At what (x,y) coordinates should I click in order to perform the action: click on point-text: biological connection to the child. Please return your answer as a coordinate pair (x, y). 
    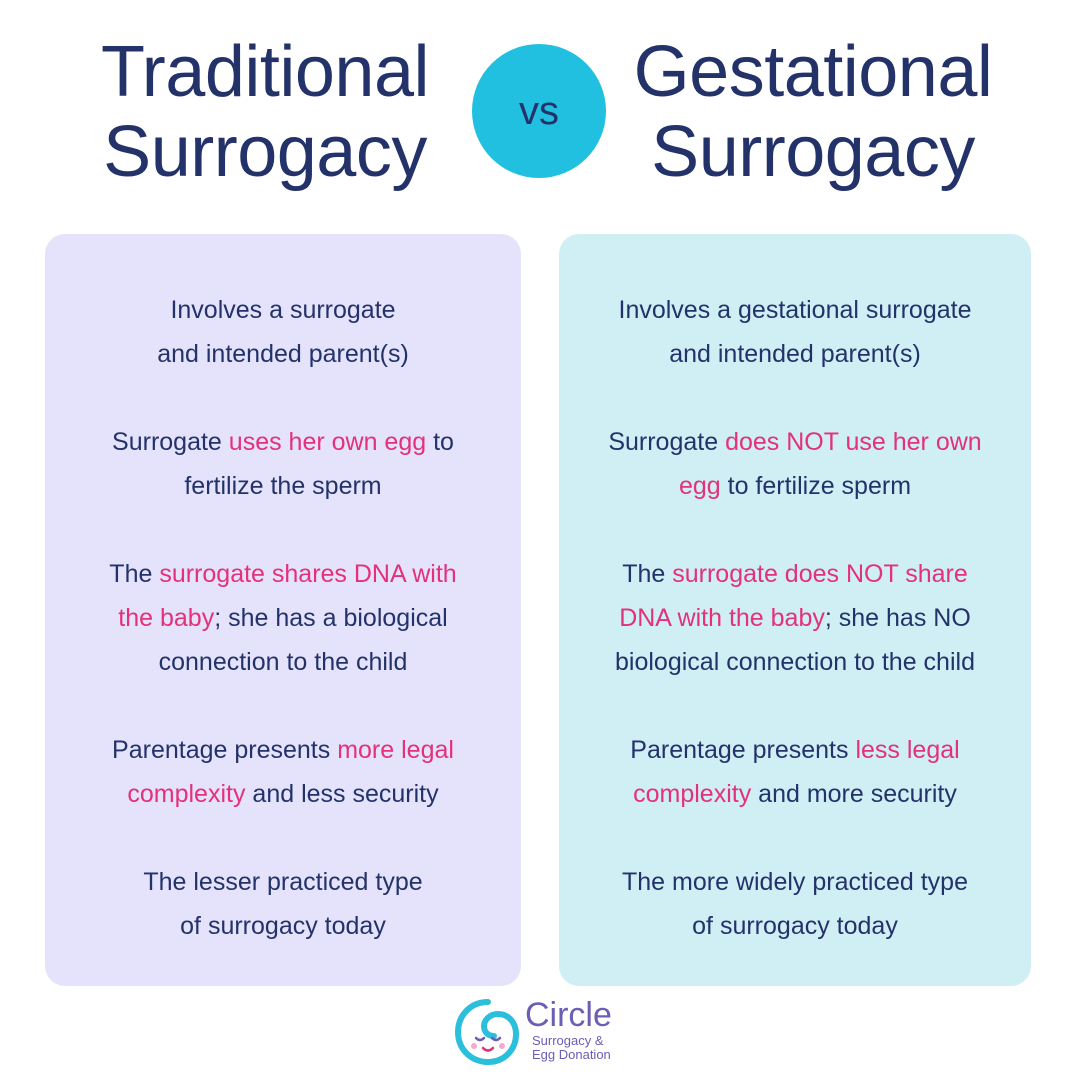
    Looking at the image, I should click on (795, 662).